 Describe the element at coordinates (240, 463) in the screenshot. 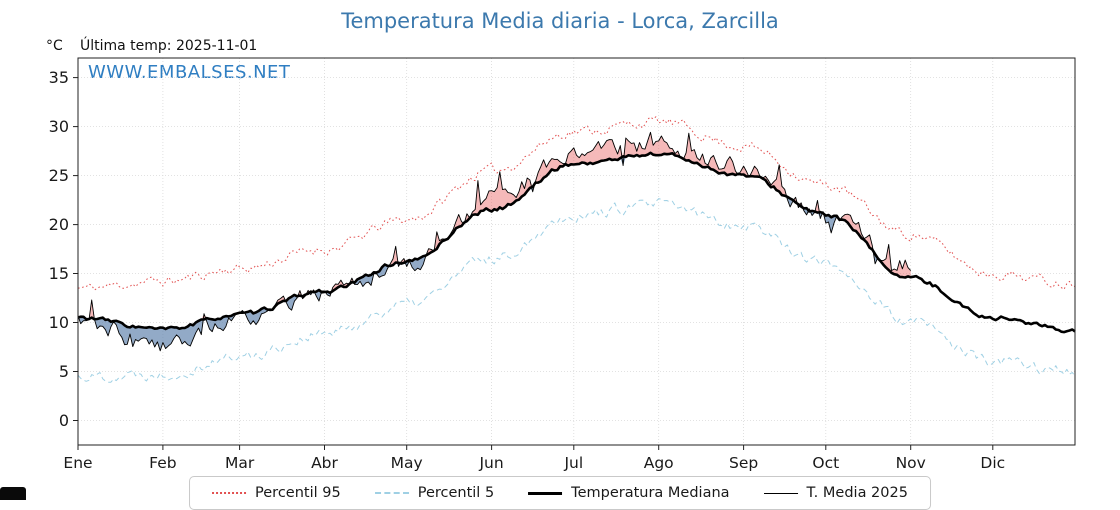

I see `svg-text: Mar` at that location.